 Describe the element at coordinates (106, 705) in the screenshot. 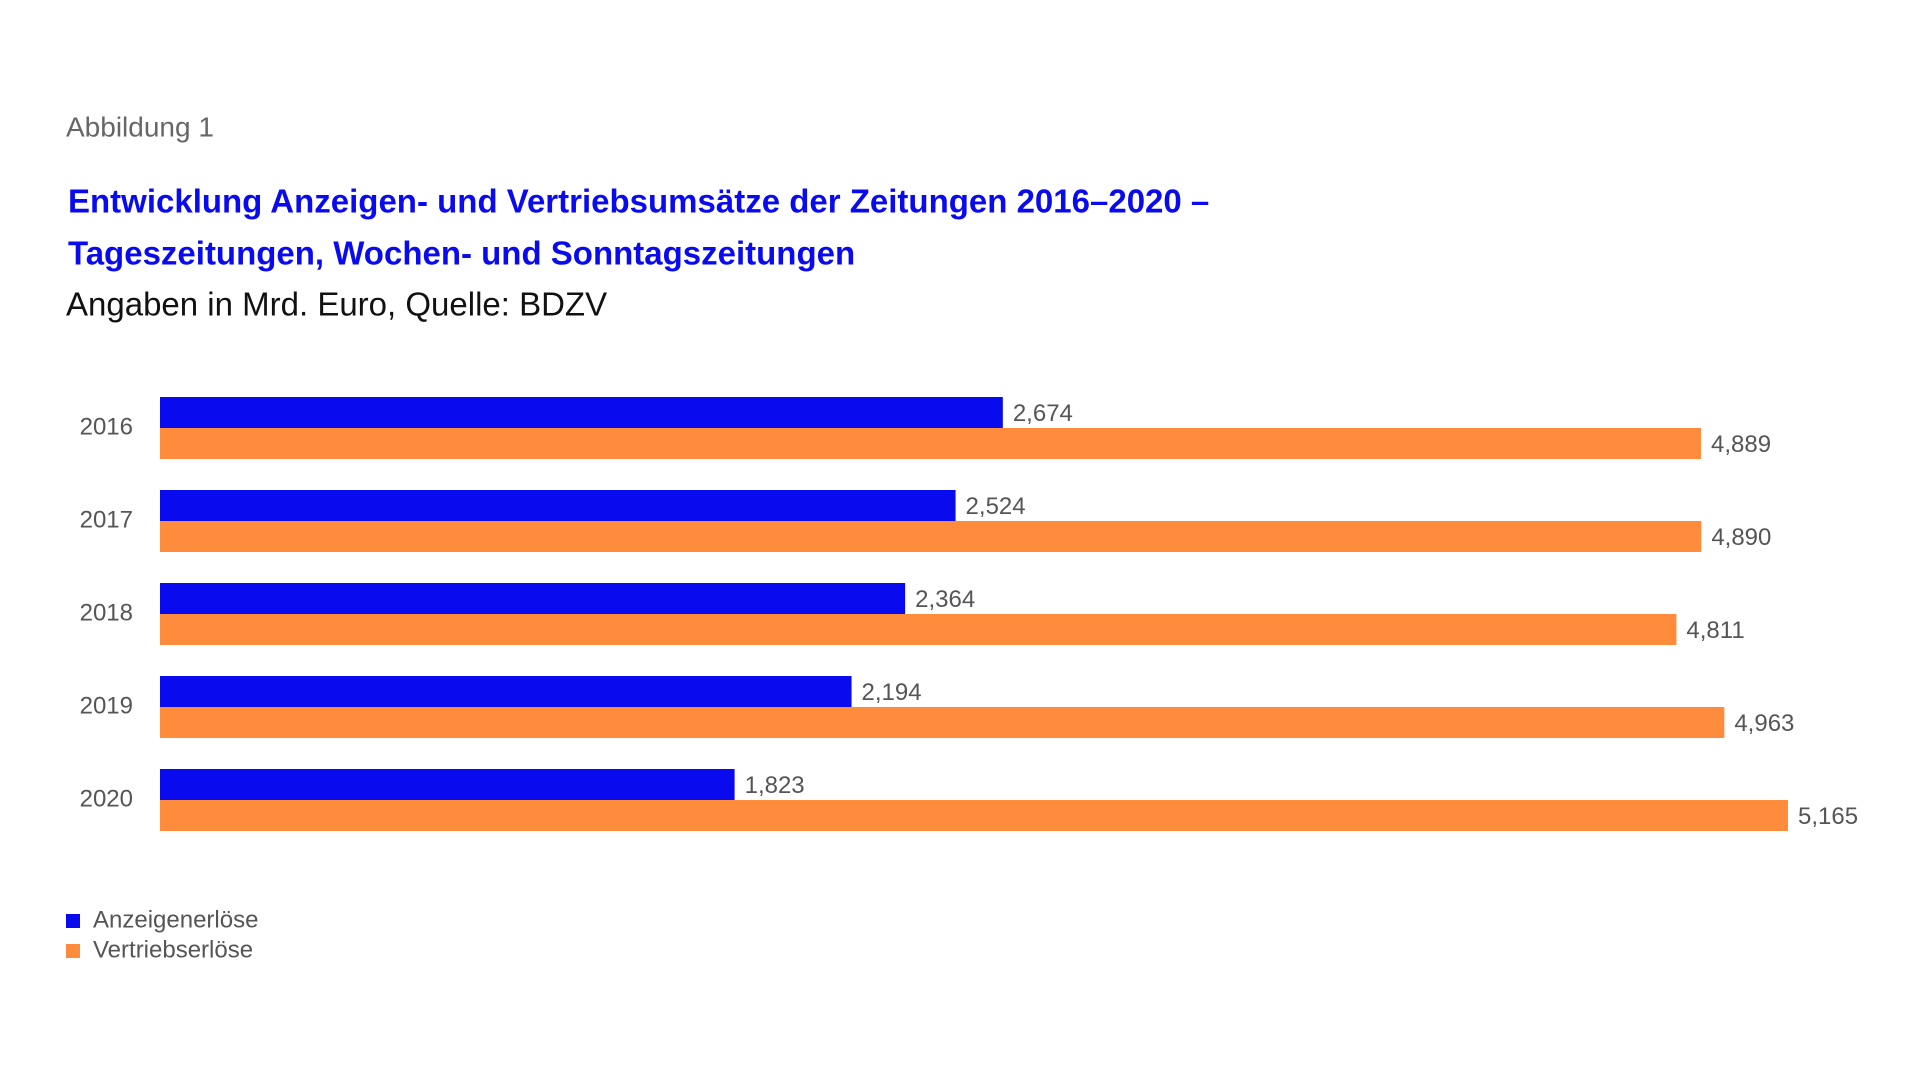

I see `y-tick-label: 2019` at that location.